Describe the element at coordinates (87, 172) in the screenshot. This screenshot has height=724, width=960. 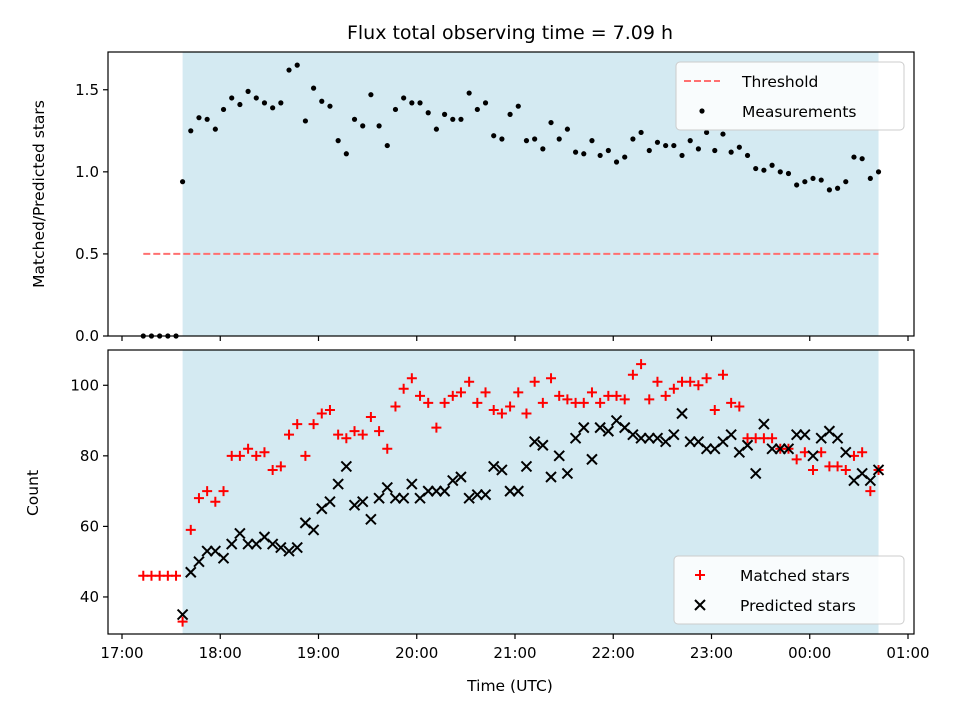
I see `y-tick-label: 1.0` at that location.